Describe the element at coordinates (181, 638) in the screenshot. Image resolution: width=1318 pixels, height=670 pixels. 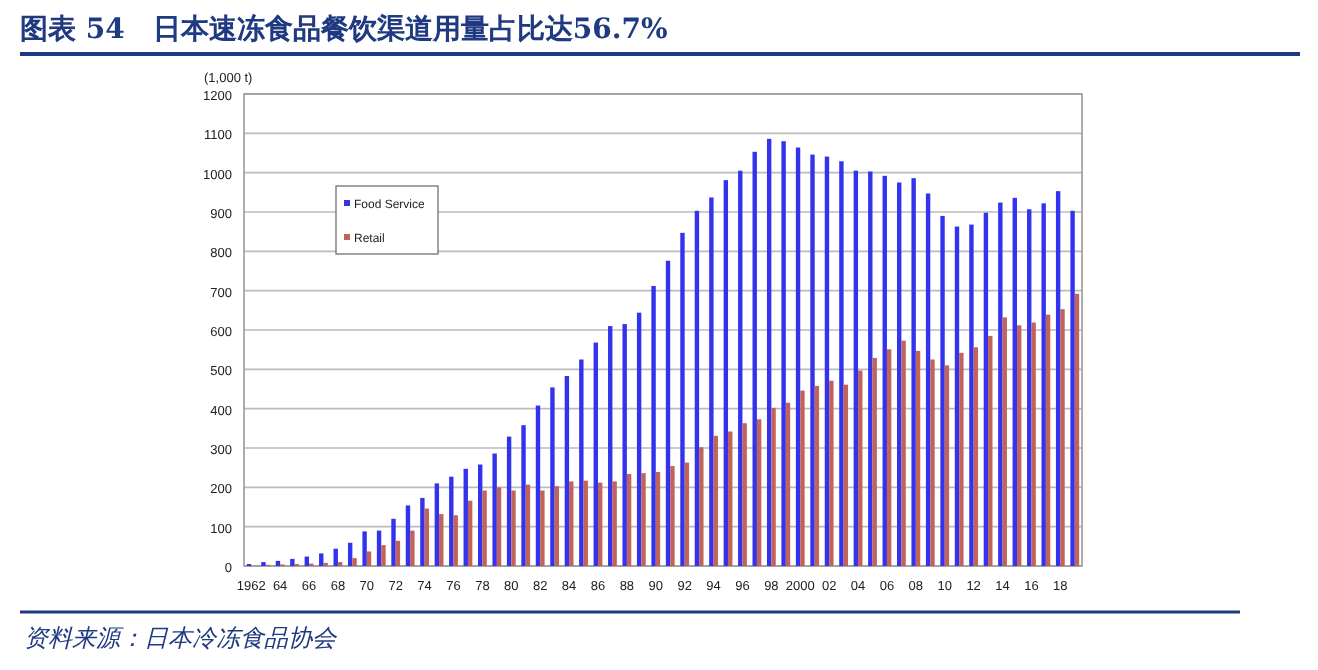
I see `text: 资料来源：日本冷冻食品协会` at that location.